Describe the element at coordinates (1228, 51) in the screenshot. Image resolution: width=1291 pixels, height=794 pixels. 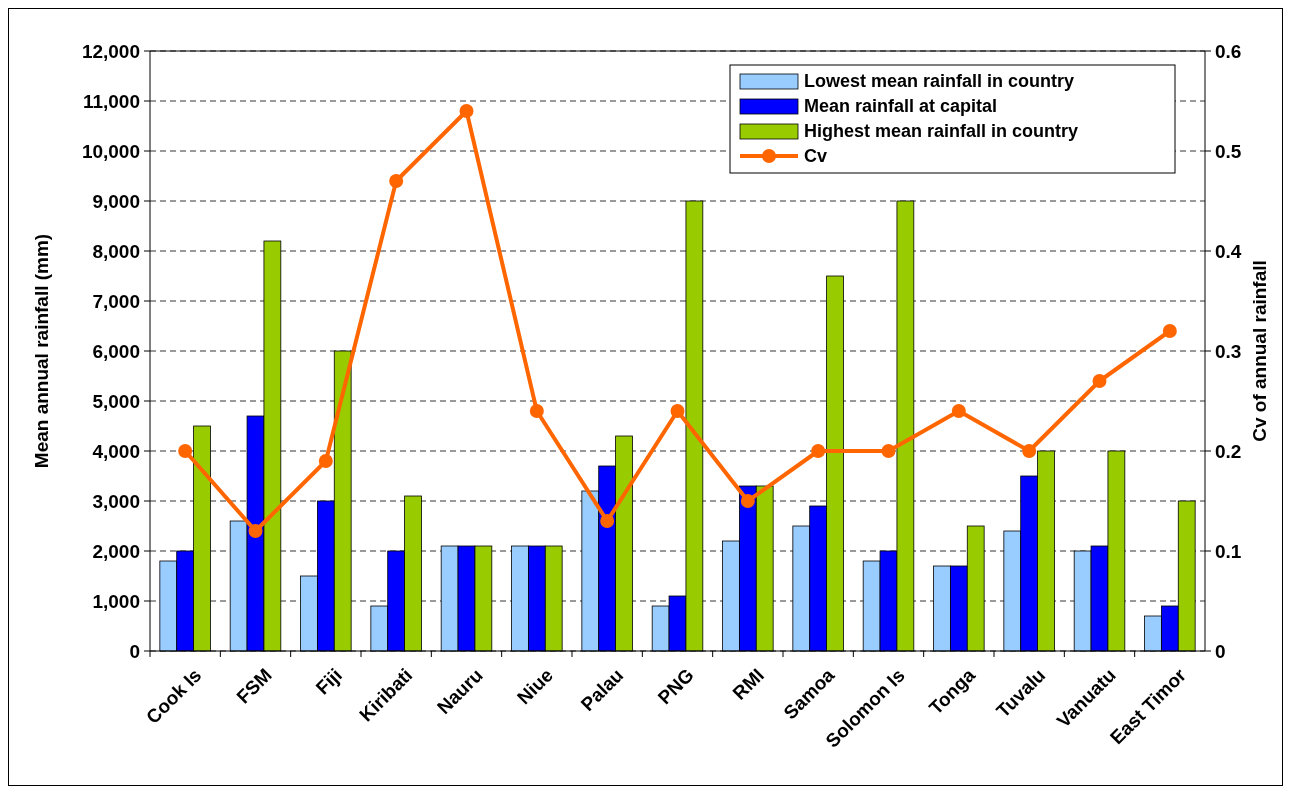
I see `y2-tick-label: 0.6` at that location.